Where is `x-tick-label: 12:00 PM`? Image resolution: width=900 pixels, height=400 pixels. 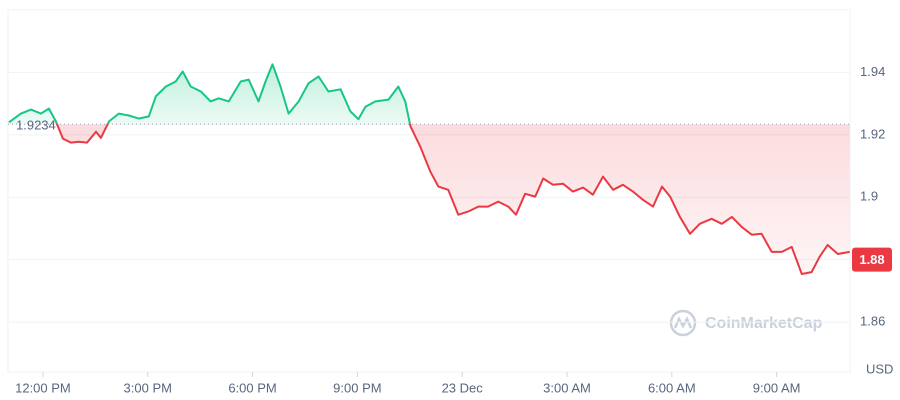
x-tick-label: 12:00 PM is located at coordinates (43, 387).